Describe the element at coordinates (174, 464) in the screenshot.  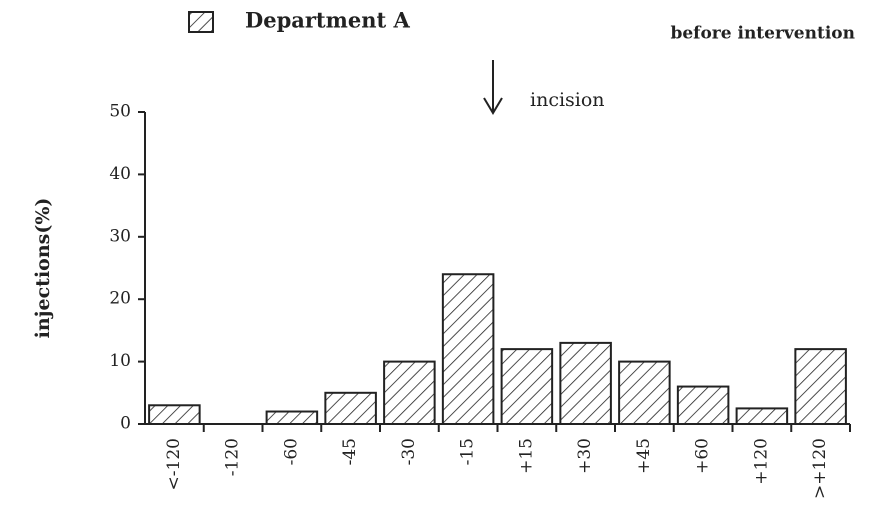
I see `x-tick-label: <-120` at that location.